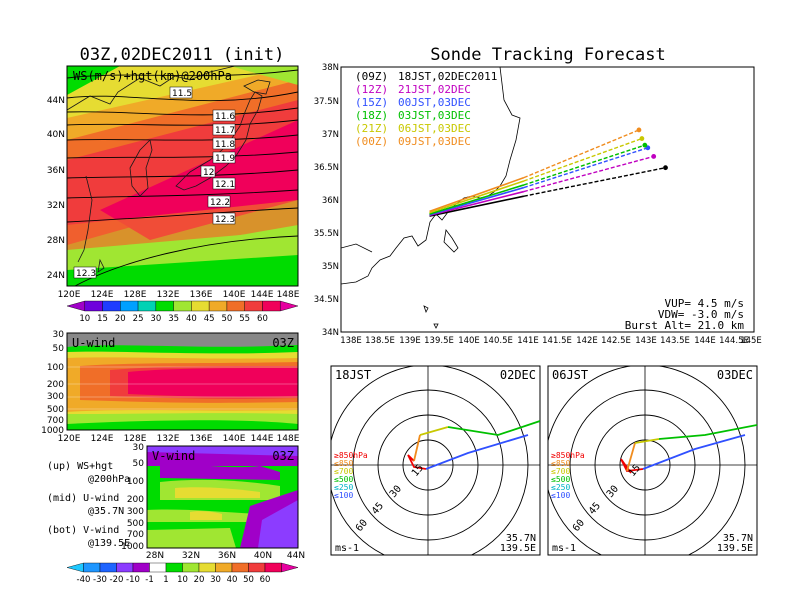  What do you see at coordinates (56, 241) in the screenshot?
I see `lat-tick: 28N` at bounding box center [56, 241].